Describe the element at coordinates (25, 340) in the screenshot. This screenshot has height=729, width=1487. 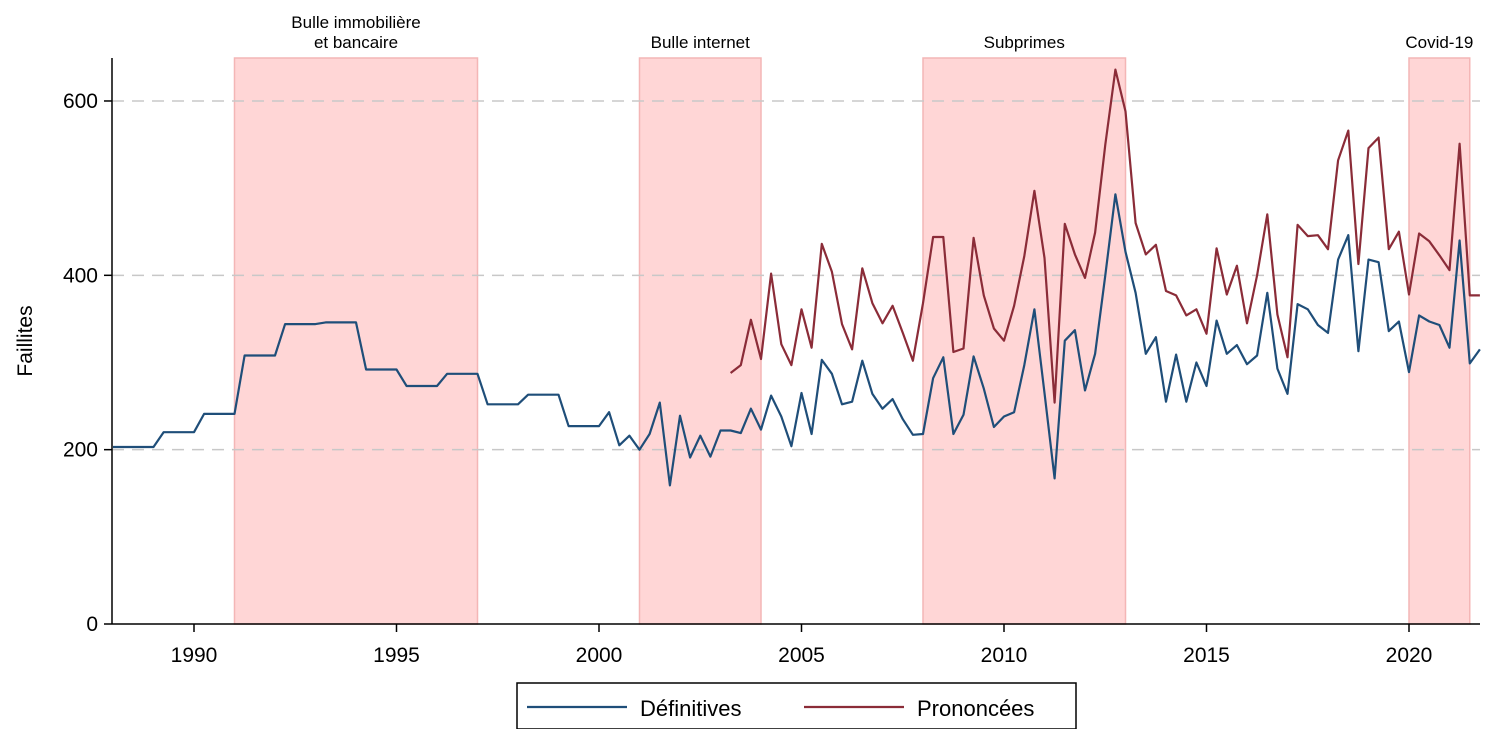
I see `y-axis-title: Faillites` at that location.